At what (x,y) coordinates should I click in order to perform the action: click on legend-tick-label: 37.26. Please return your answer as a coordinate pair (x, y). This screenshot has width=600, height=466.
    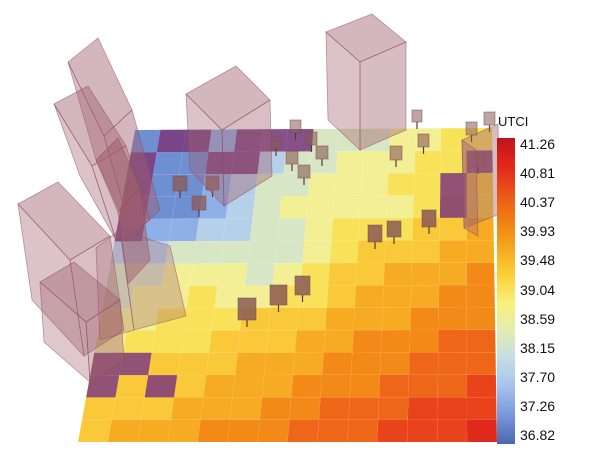
    Looking at the image, I should click on (538, 405).